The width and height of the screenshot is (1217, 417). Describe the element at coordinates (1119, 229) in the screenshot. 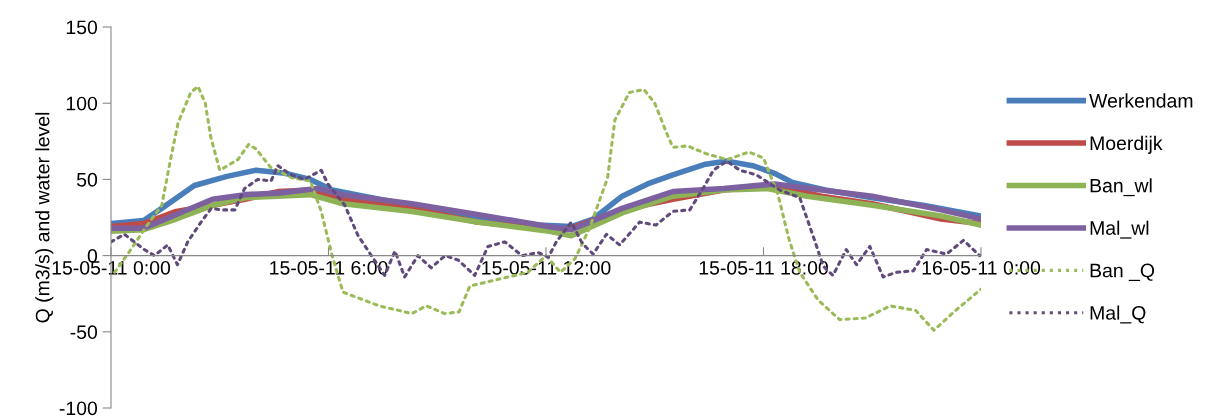

I see `legend-label: Mal_wl` at that location.